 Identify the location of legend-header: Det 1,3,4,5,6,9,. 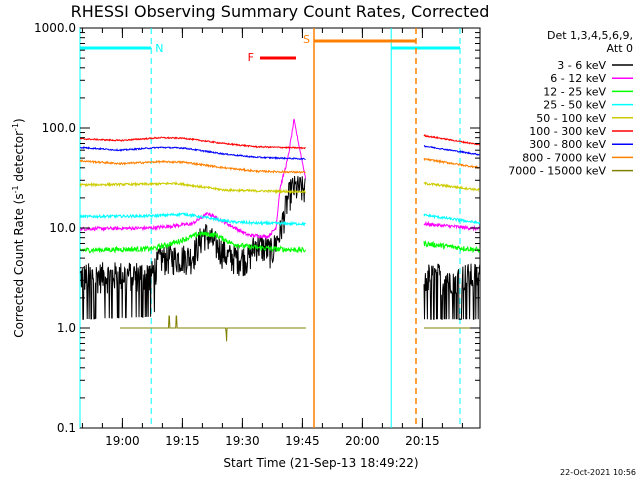
(590, 35).